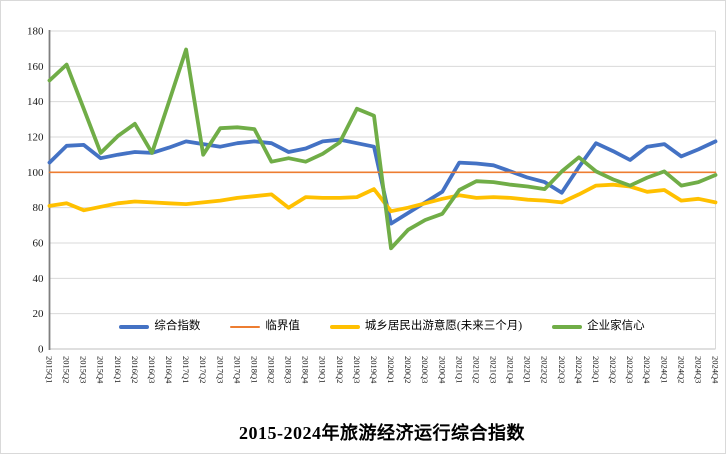 This screenshot has height=454, width=726. What do you see at coordinates (254, 369) in the screenshot?
I see `x-tick-label: 2018Q1` at bounding box center [254, 369].